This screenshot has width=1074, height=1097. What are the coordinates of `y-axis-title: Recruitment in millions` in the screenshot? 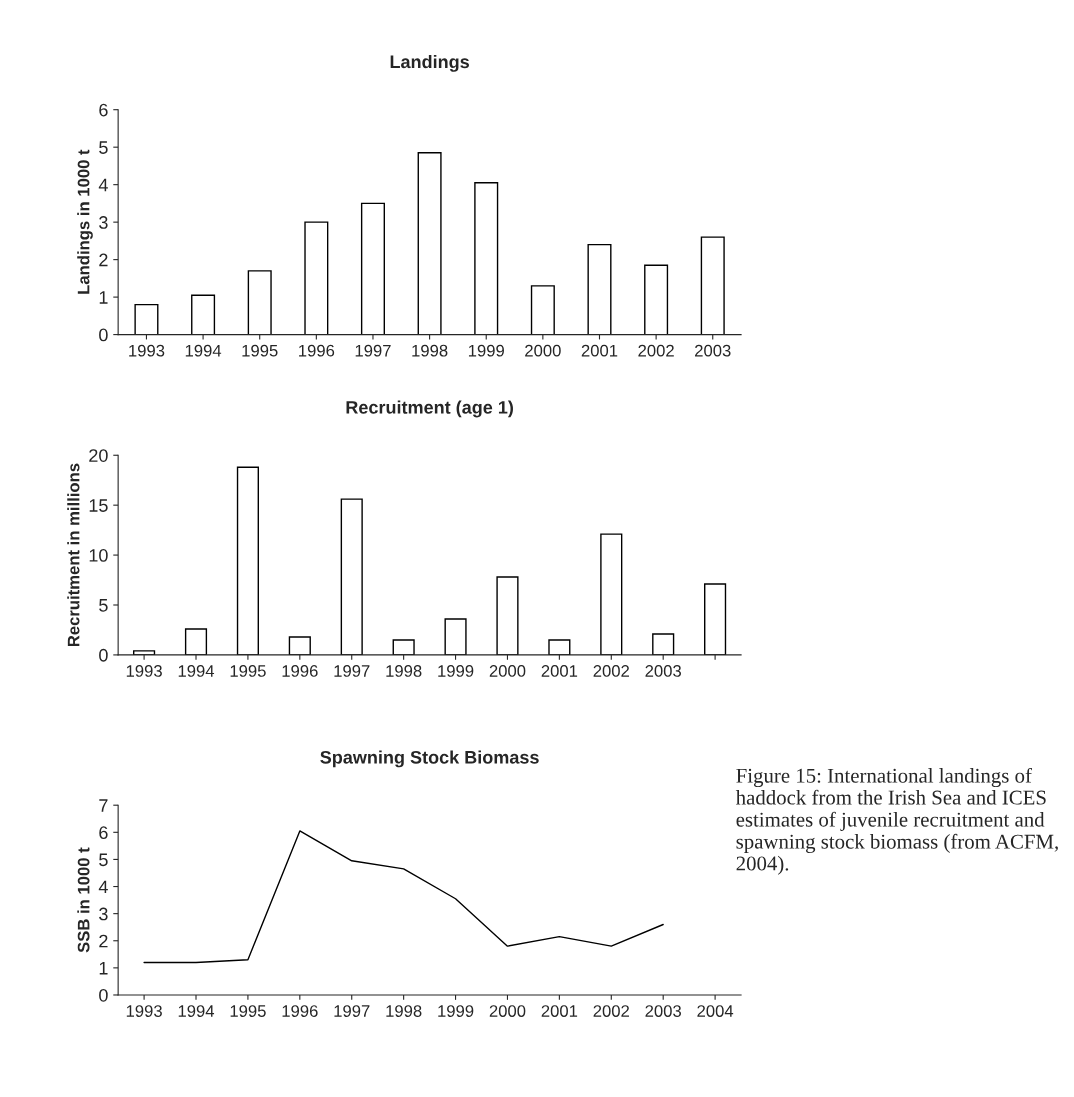 It's located at (73, 555).